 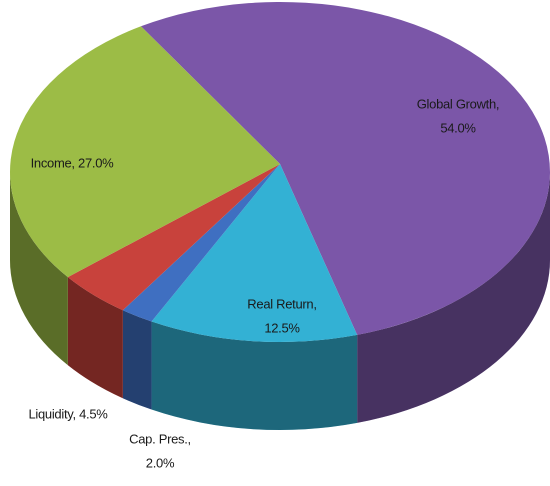 What do you see at coordinates (73, 162) in the screenshot?
I see `data-label: Income, 27.0%` at bounding box center [73, 162].